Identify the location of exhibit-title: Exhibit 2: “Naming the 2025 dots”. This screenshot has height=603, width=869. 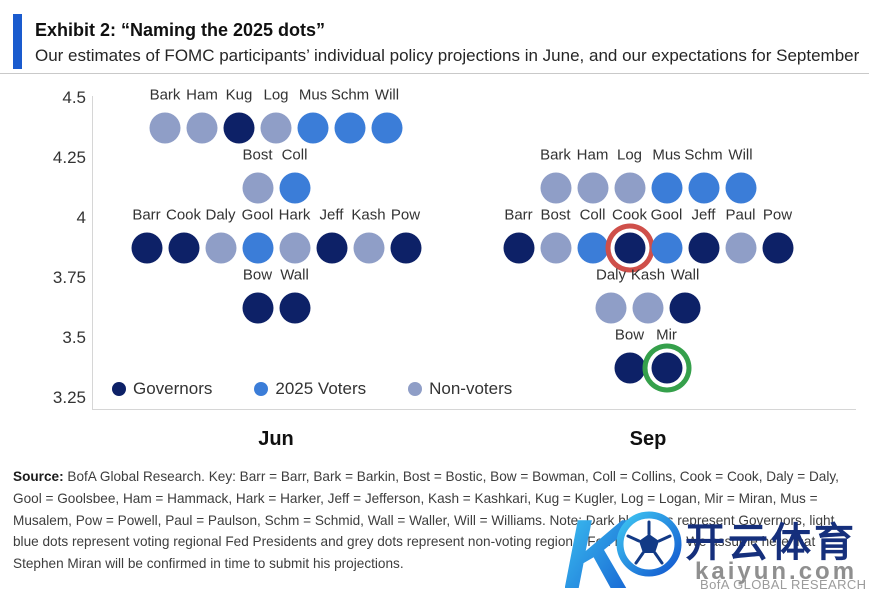
(180, 30).